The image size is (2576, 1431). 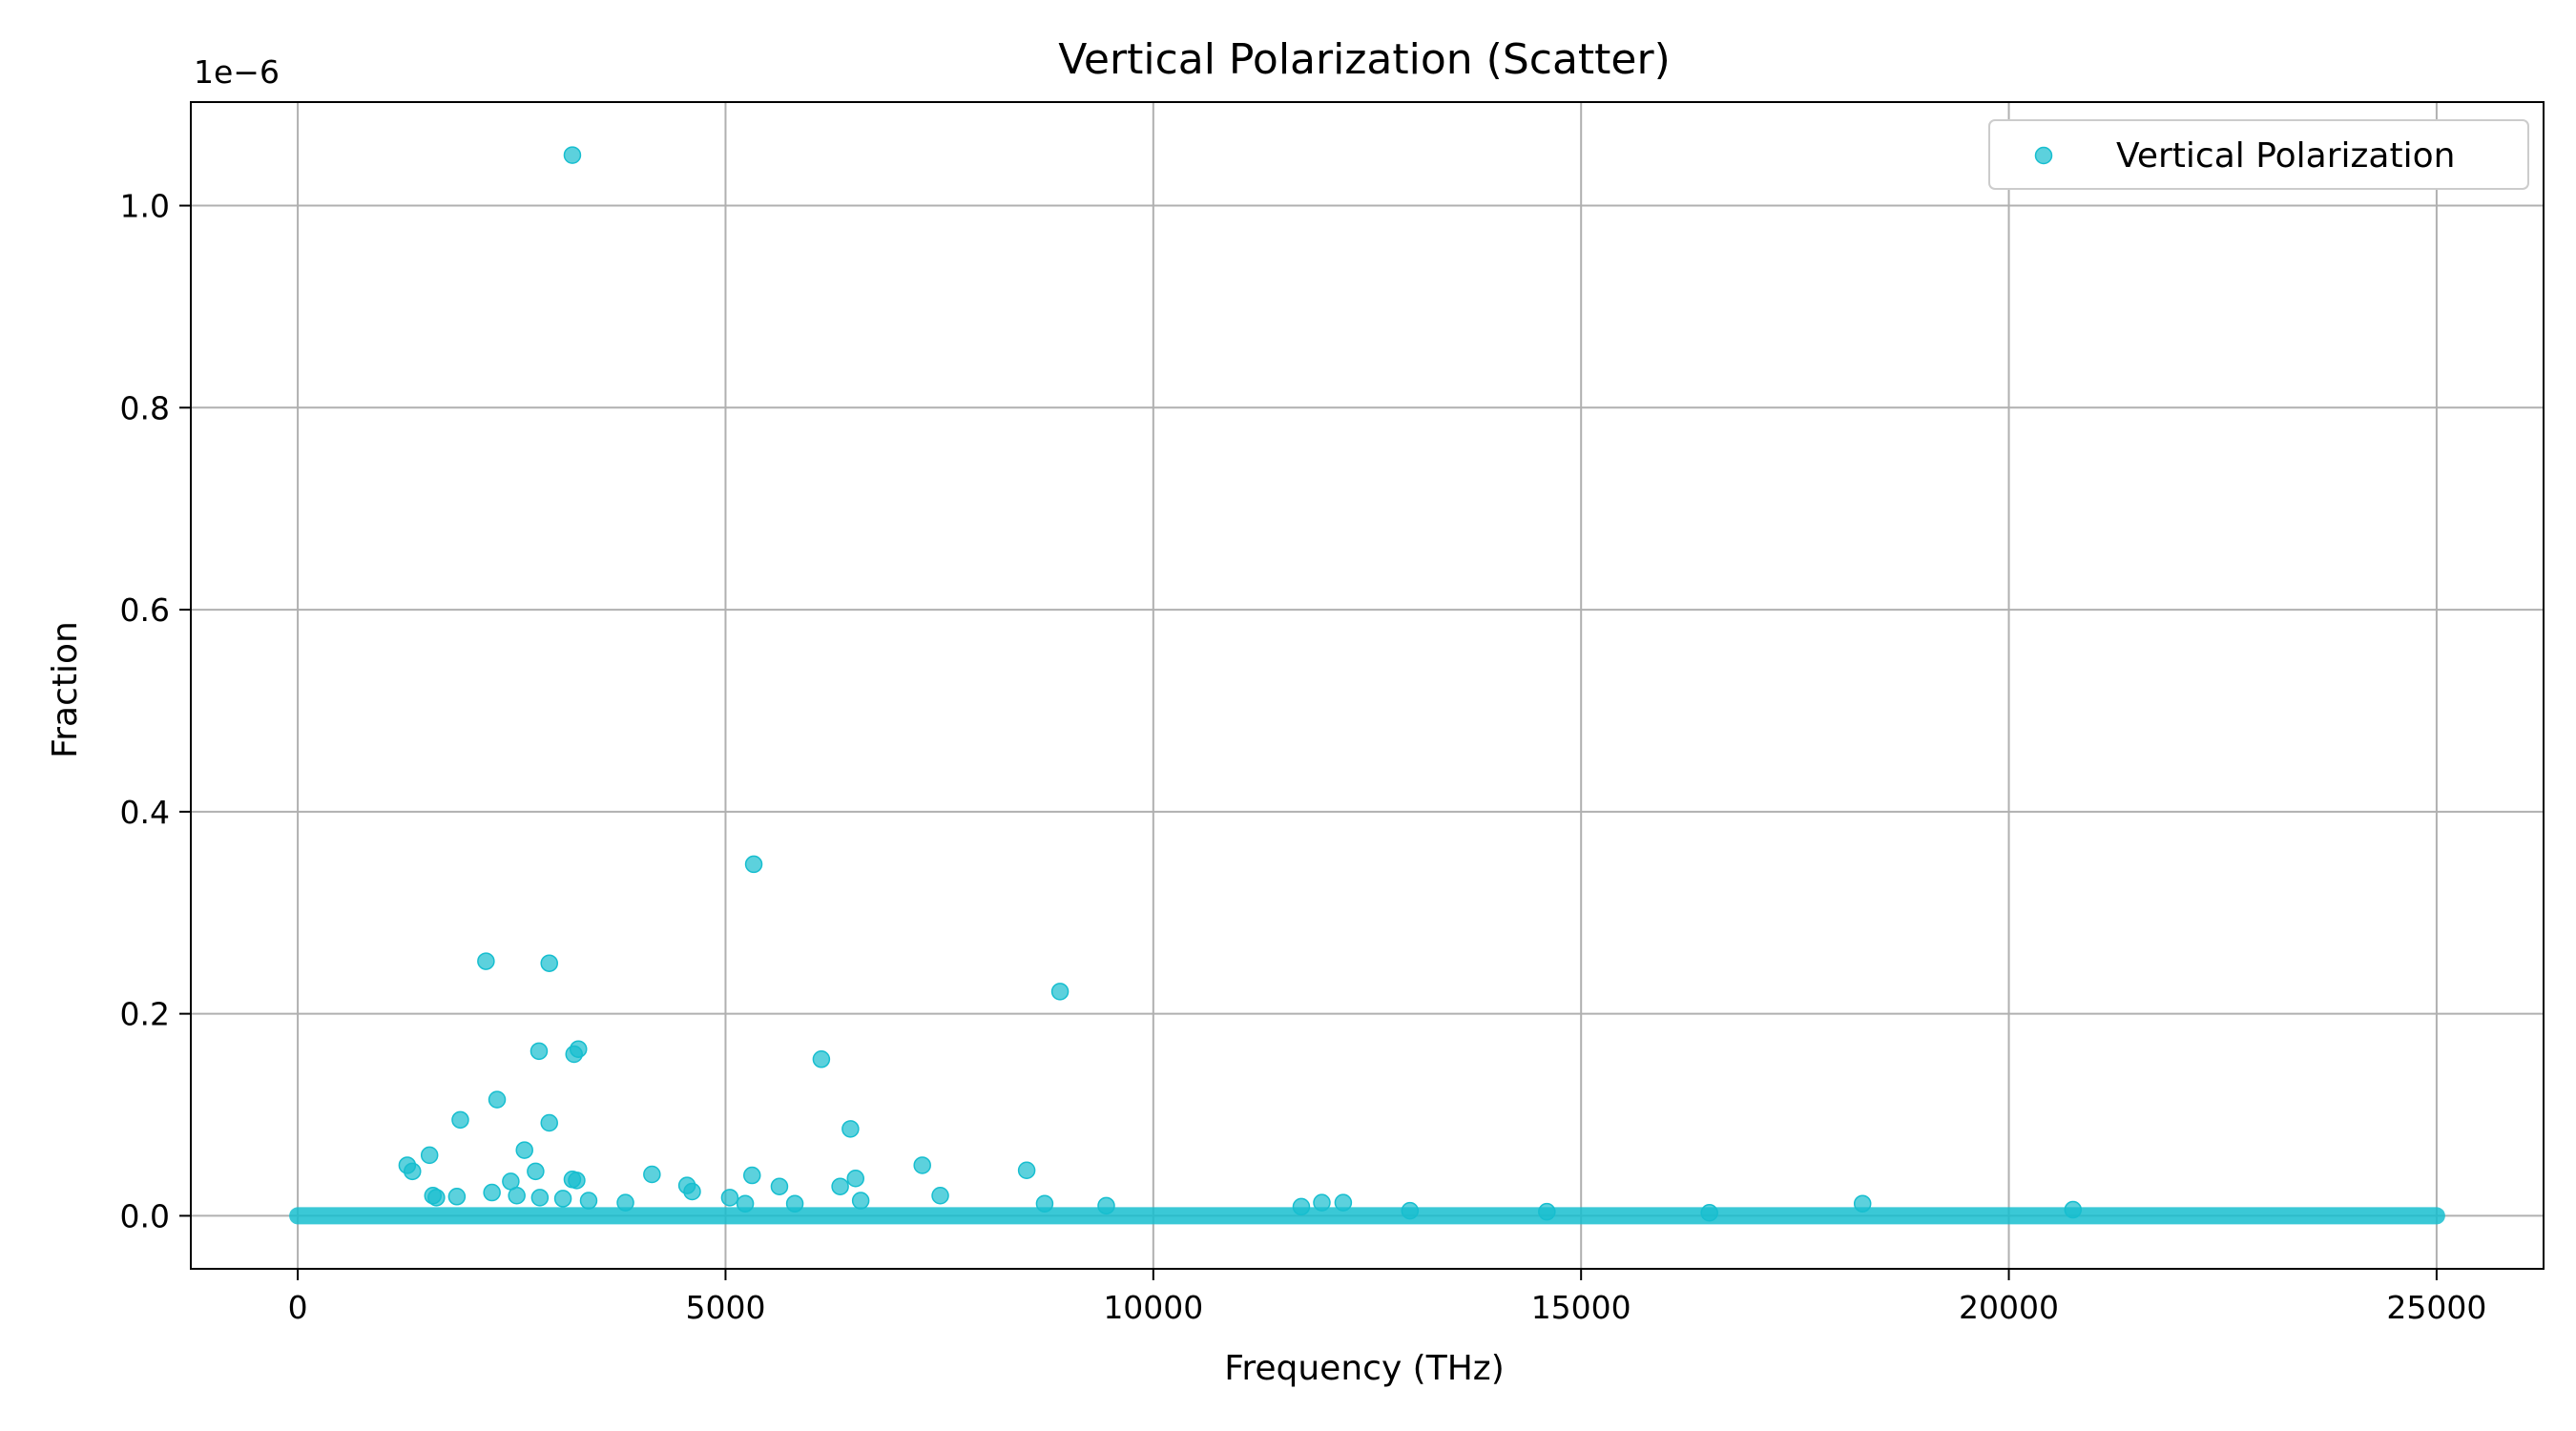 I want to click on x-tick-label: 25000, so click(x=2436, y=1307).